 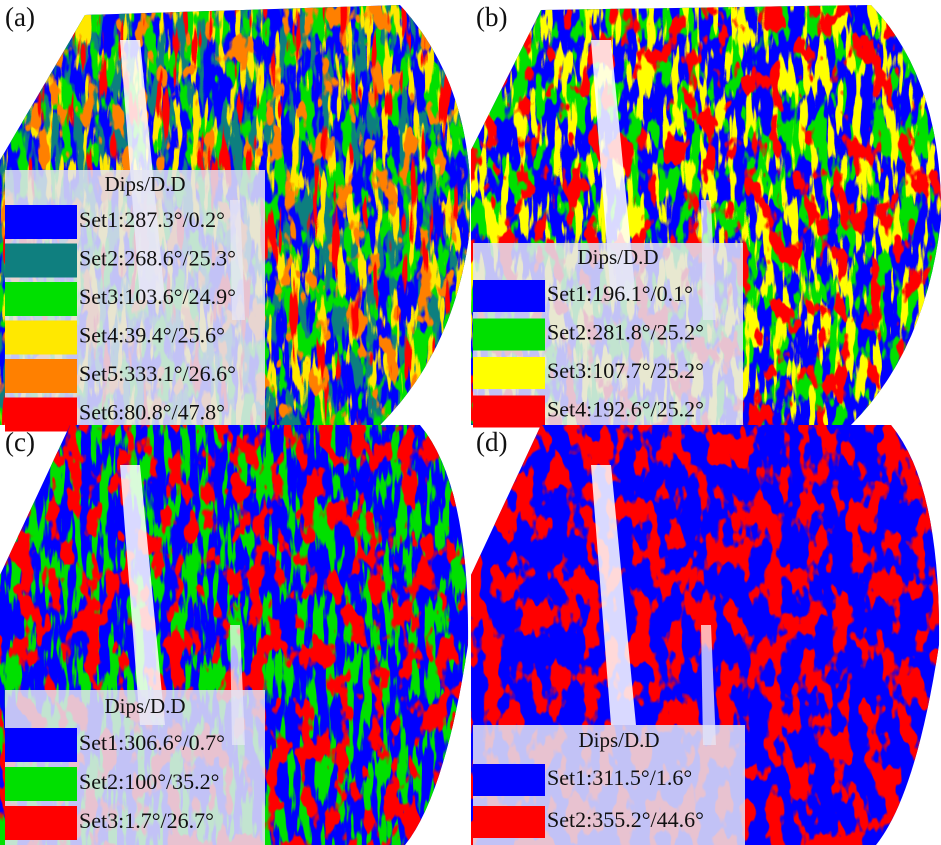 What do you see at coordinates (491, 17) in the screenshot?
I see `panel-label: (b)` at bounding box center [491, 17].